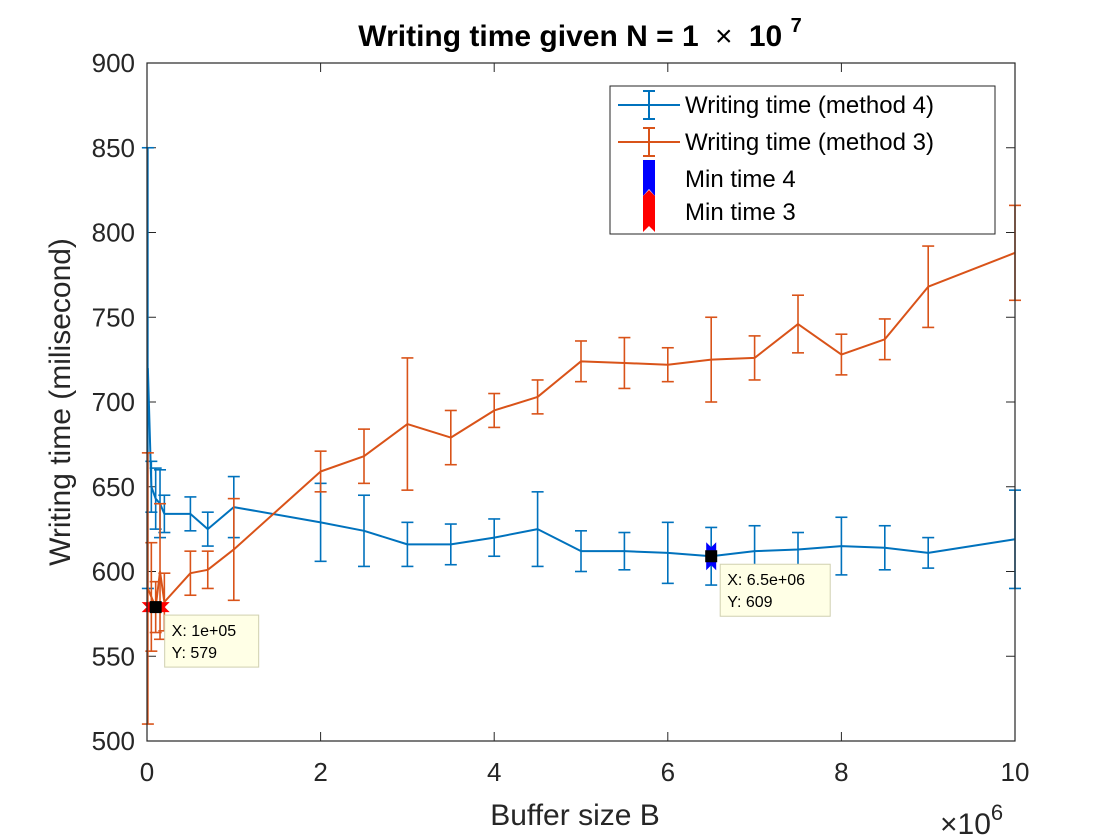 This screenshot has height=840, width=1120. What do you see at coordinates (113, 572) in the screenshot?
I see `y-tick-label: 600` at bounding box center [113, 572].